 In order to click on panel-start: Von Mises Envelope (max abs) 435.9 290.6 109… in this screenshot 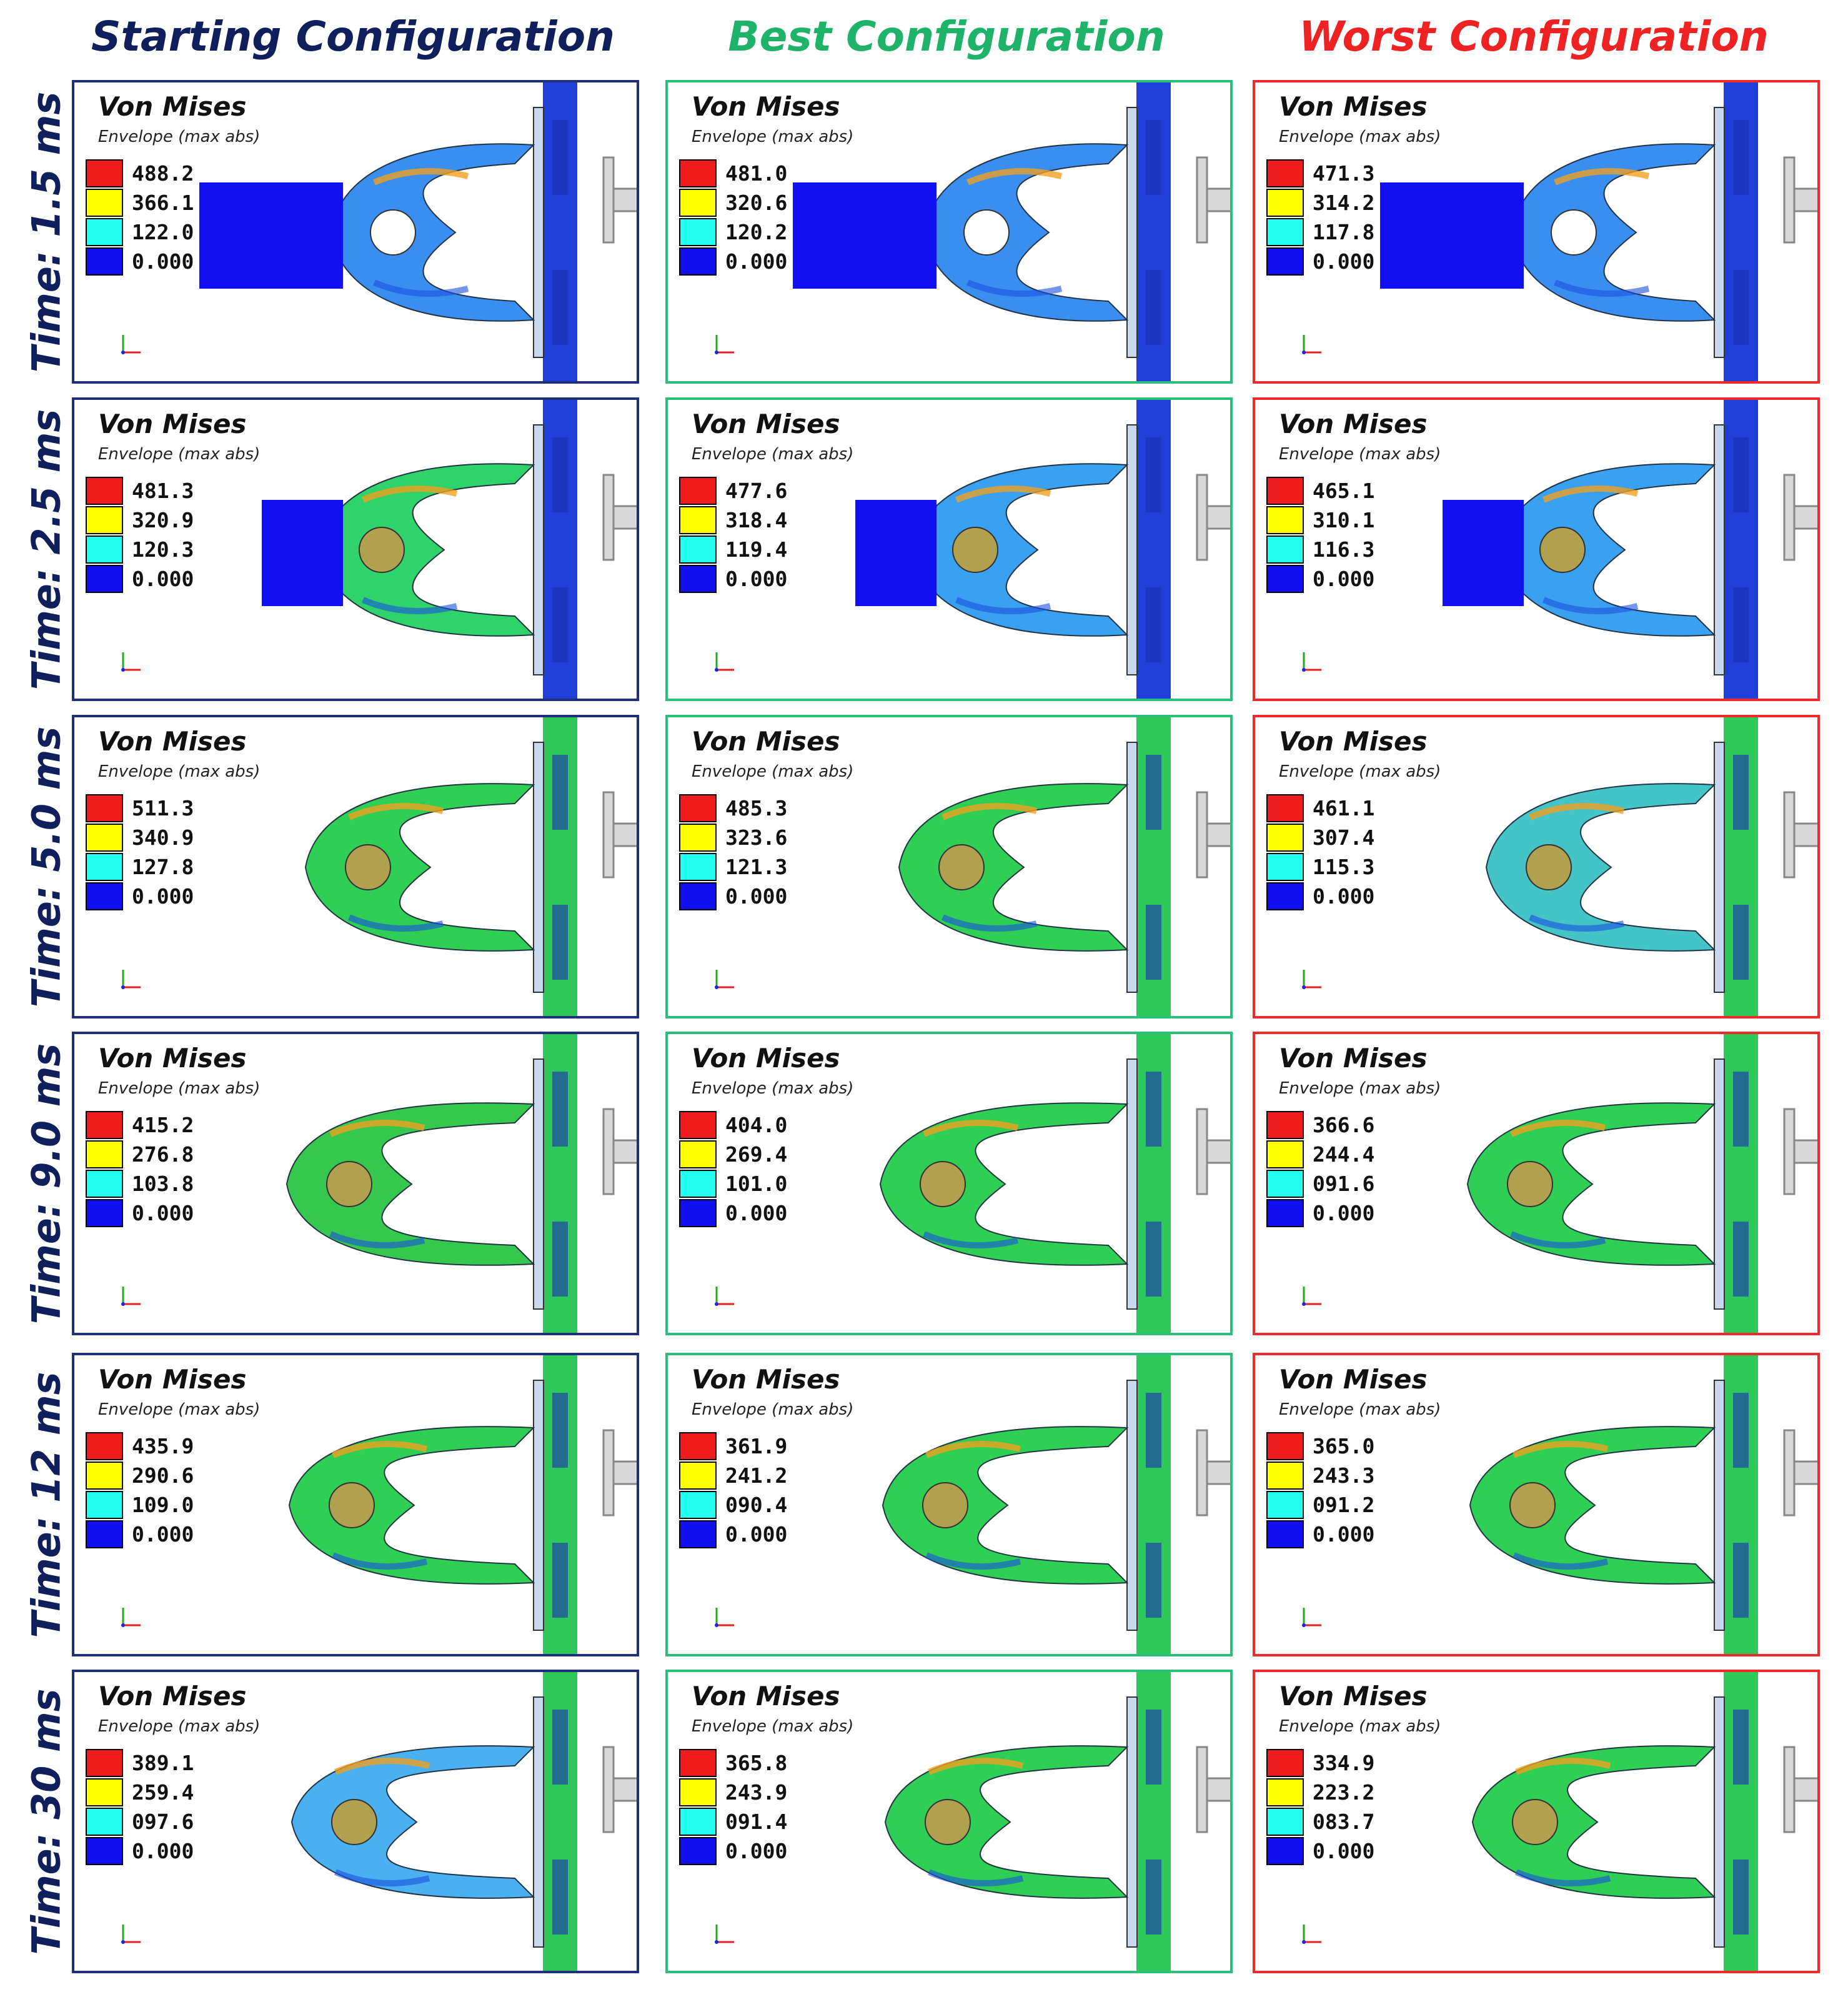, I will do `click(356, 1504)`.